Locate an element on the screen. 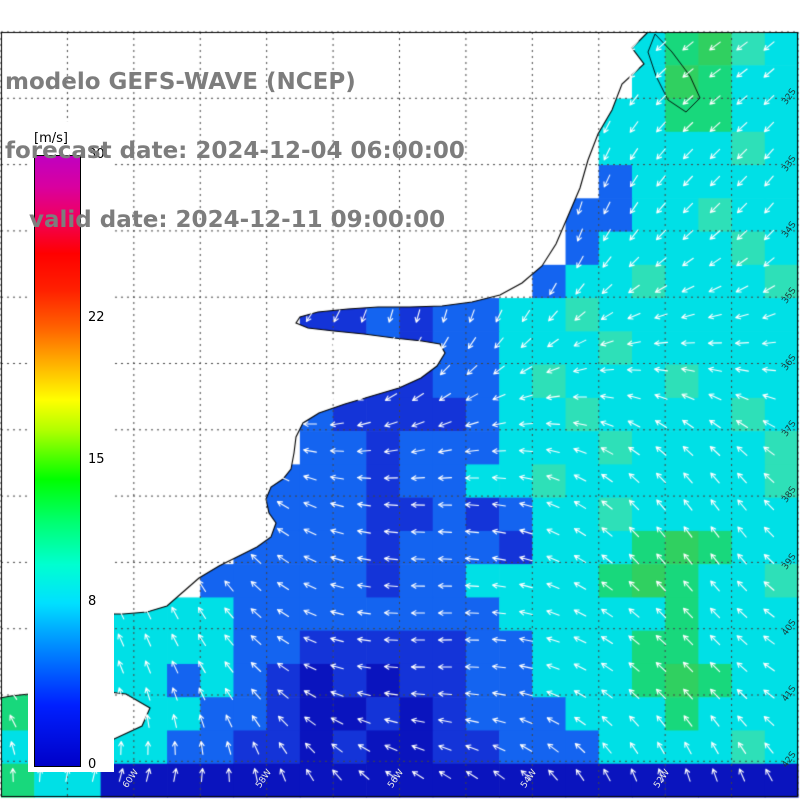  colorbar-tick: 15 is located at coordinates (96, 459).